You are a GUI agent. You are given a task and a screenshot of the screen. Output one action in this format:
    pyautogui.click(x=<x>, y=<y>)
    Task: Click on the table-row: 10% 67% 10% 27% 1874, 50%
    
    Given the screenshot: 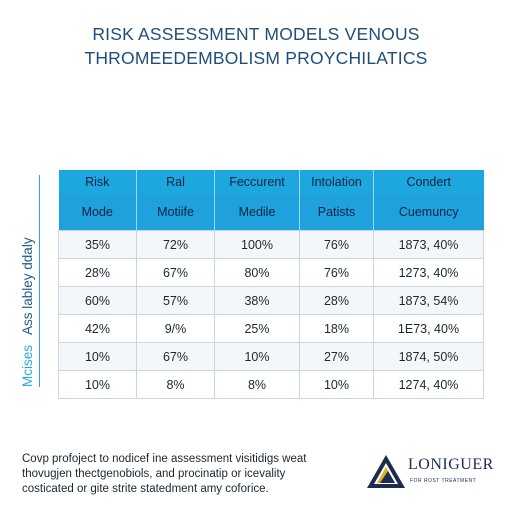 What is the action you would take?
    pyautogui.click(x=271, y=356)
    